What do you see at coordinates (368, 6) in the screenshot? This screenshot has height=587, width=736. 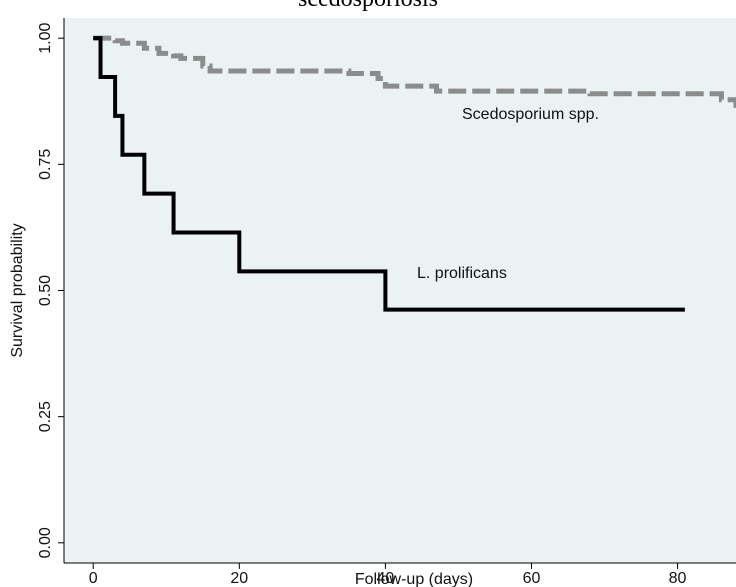 I see `chart-title: scedosporiosis` at bounding box center [368, 6].